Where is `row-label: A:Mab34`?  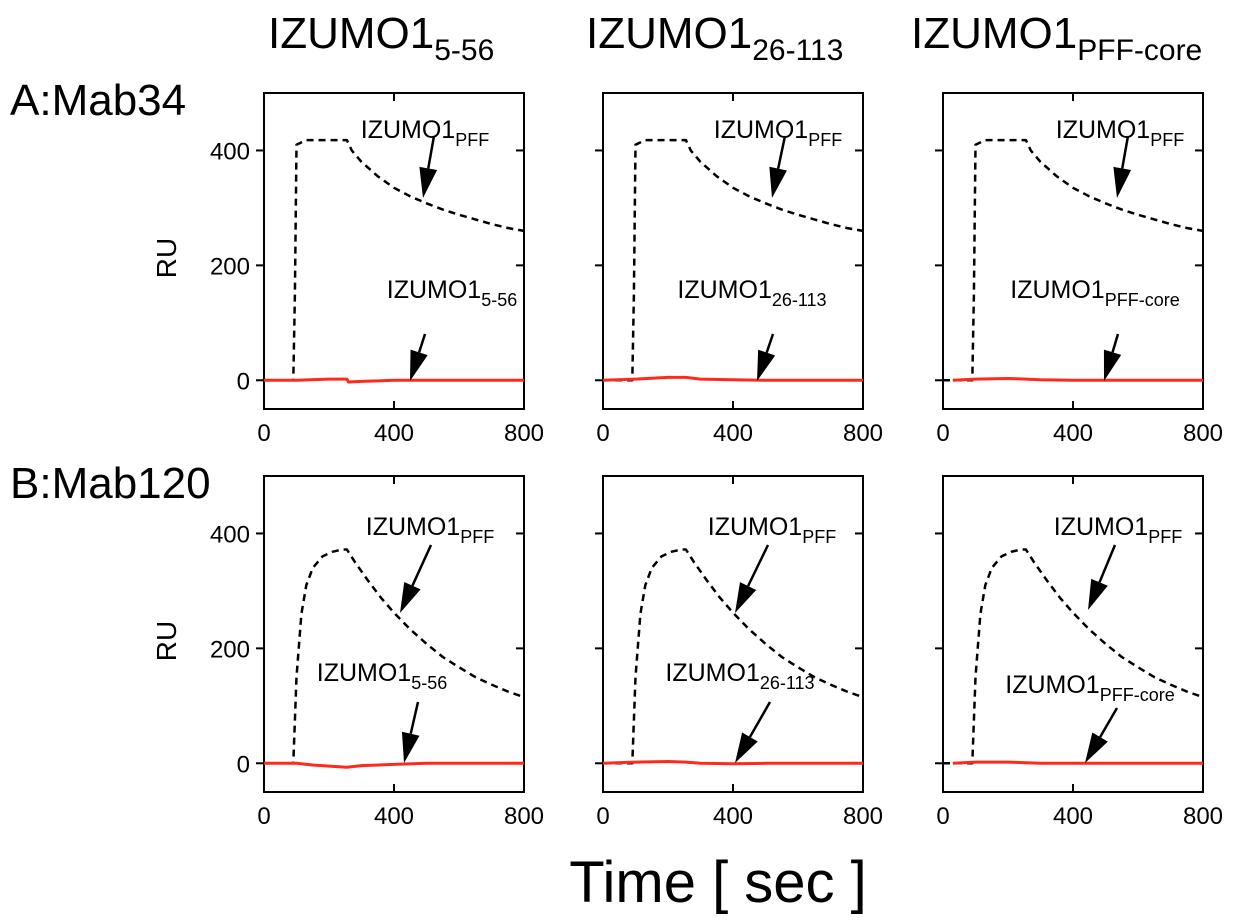
row-label: A:Mab34 is located at coordinates (98, 100).